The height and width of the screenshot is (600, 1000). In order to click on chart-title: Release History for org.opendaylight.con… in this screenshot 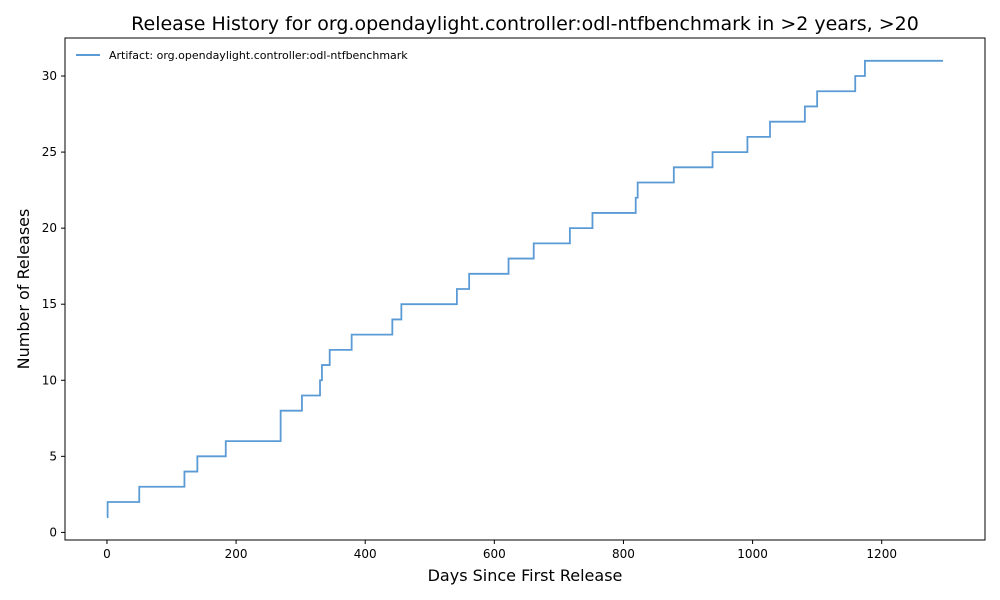, I will do `click(525, 24)`.